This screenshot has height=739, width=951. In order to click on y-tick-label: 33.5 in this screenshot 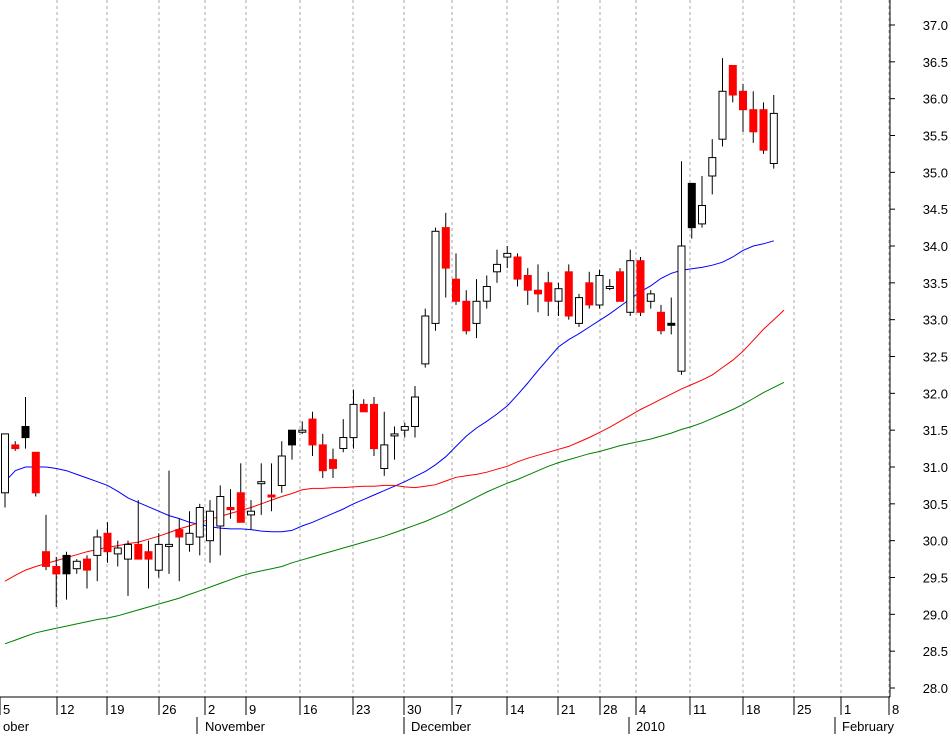, I will do `click(935, 283)`.